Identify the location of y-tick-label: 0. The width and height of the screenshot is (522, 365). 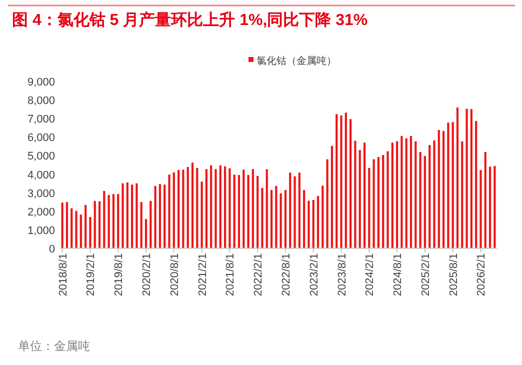
(51, 249).